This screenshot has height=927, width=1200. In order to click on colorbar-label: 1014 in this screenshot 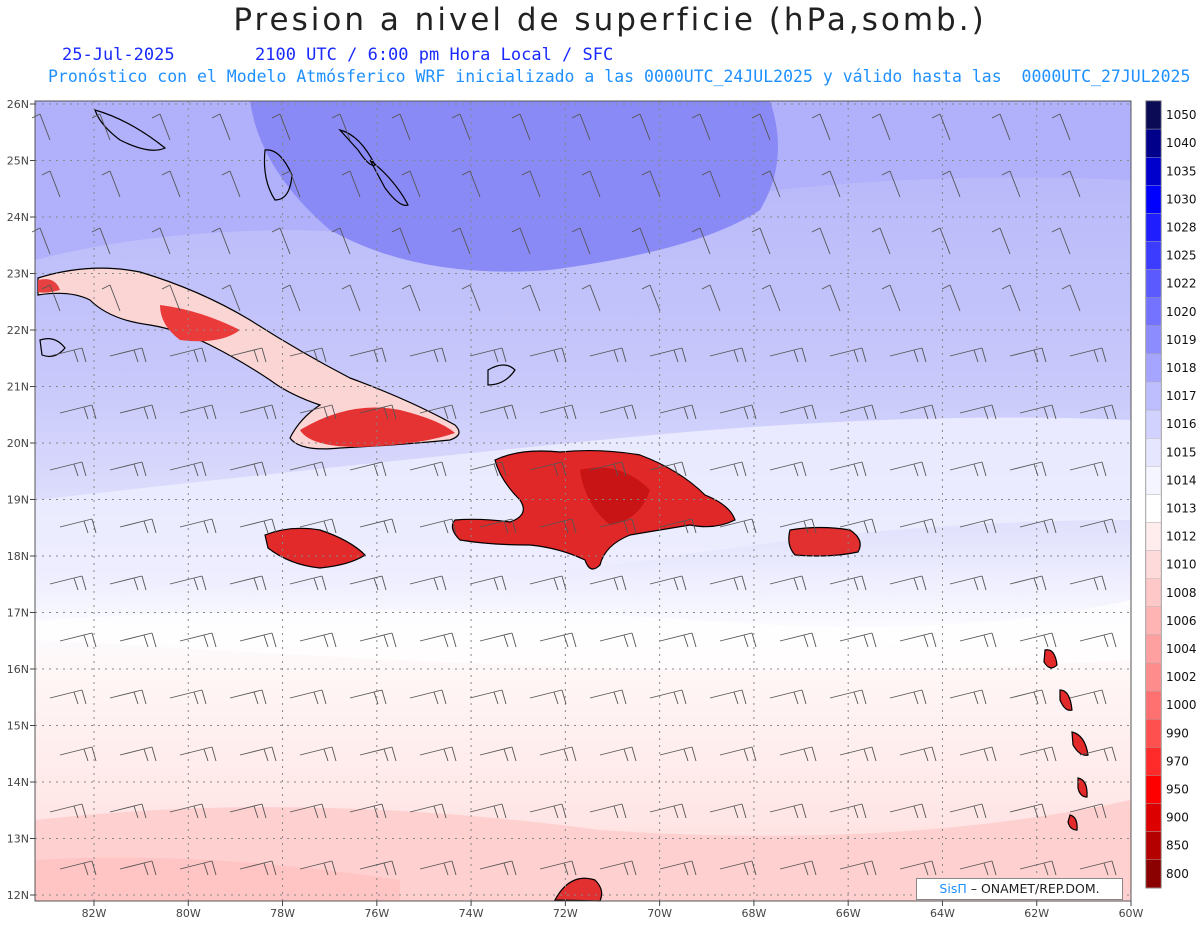, I will do `click(1181, 480)`.